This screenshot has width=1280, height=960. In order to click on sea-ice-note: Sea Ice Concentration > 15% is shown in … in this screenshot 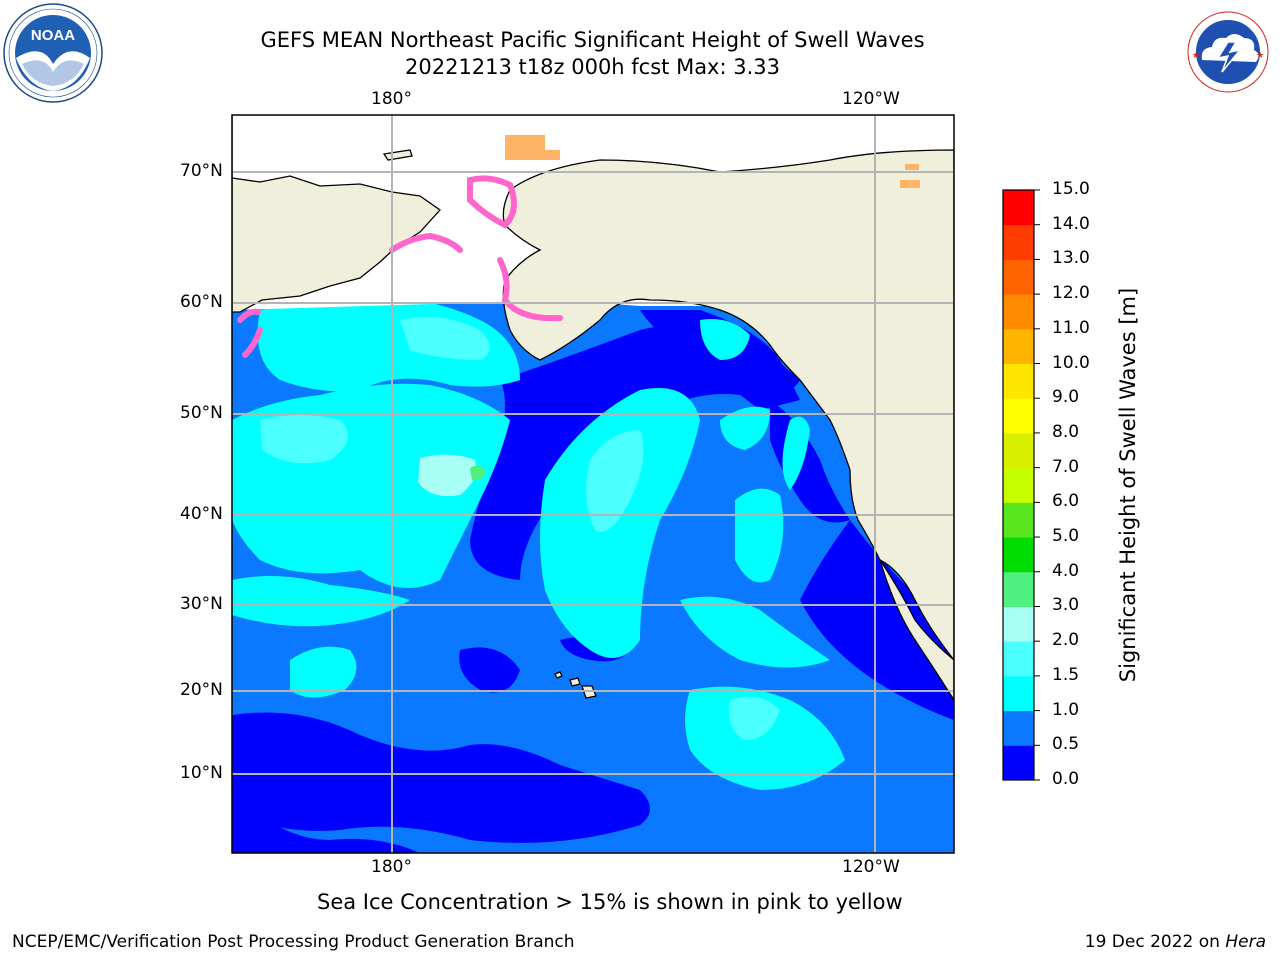, I will do `click(610, 902)`.